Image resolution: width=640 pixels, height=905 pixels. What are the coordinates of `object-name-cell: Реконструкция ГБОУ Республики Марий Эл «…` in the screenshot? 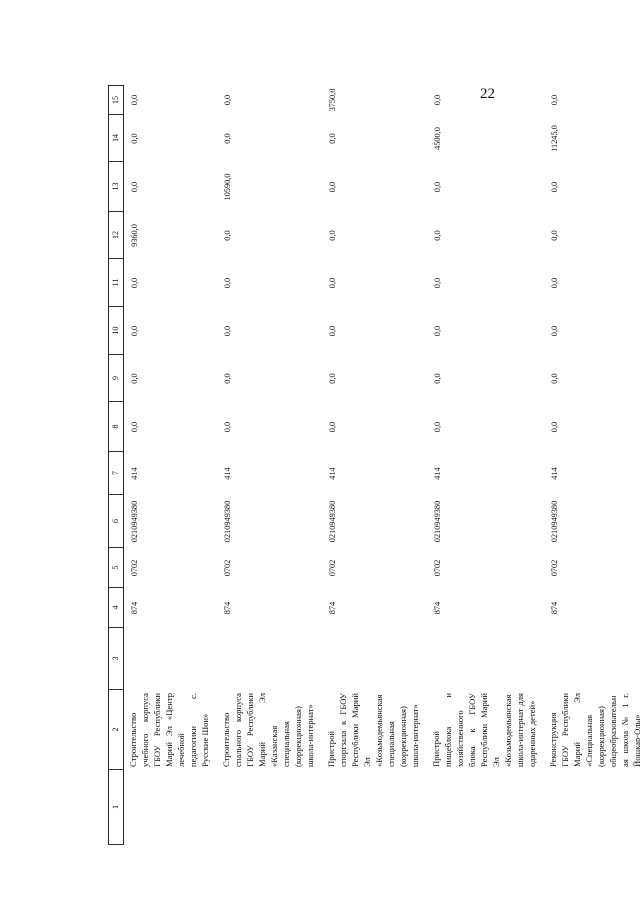 It's located at (594, 730).